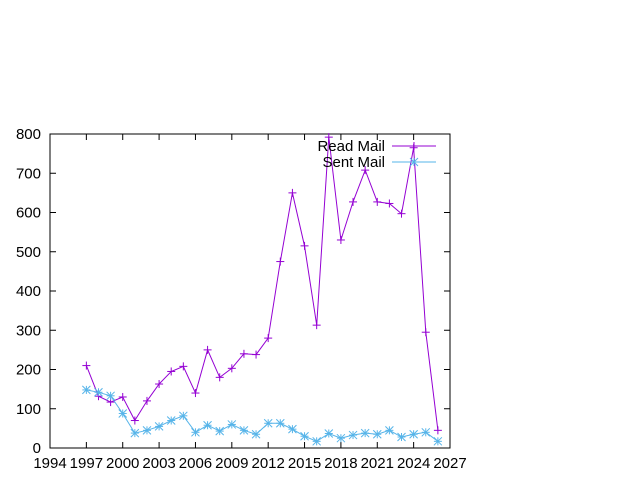  What do you see at coordinates (28, 409) in the screenshot?
I see `y-tick-label: 100` at bounding box center [28, 409].